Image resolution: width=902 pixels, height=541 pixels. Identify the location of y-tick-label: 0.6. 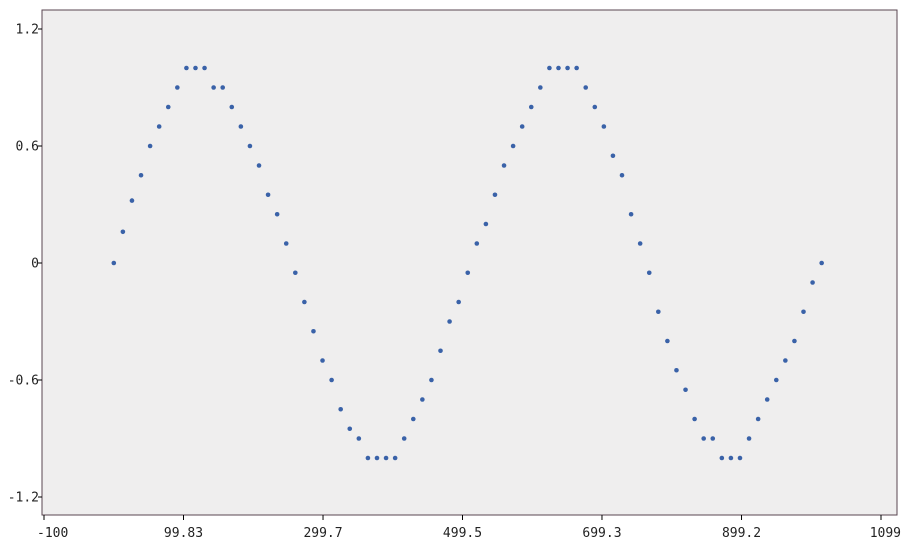
(27, 147).